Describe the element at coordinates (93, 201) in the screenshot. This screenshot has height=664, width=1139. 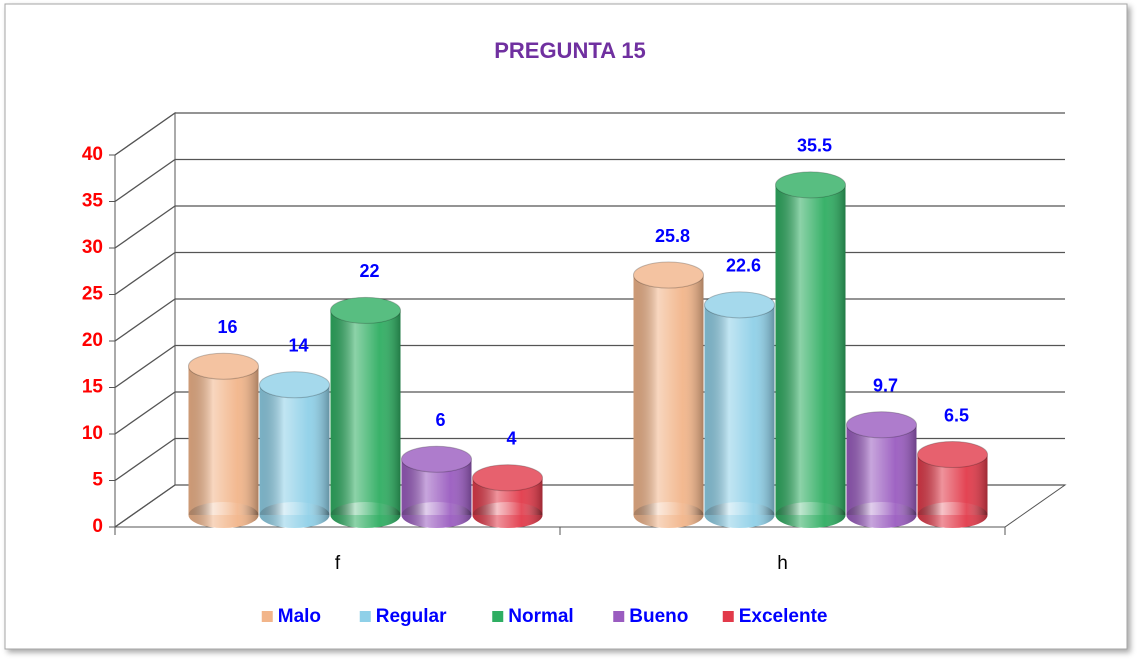
I see `y-tick-label: 35` at that location.